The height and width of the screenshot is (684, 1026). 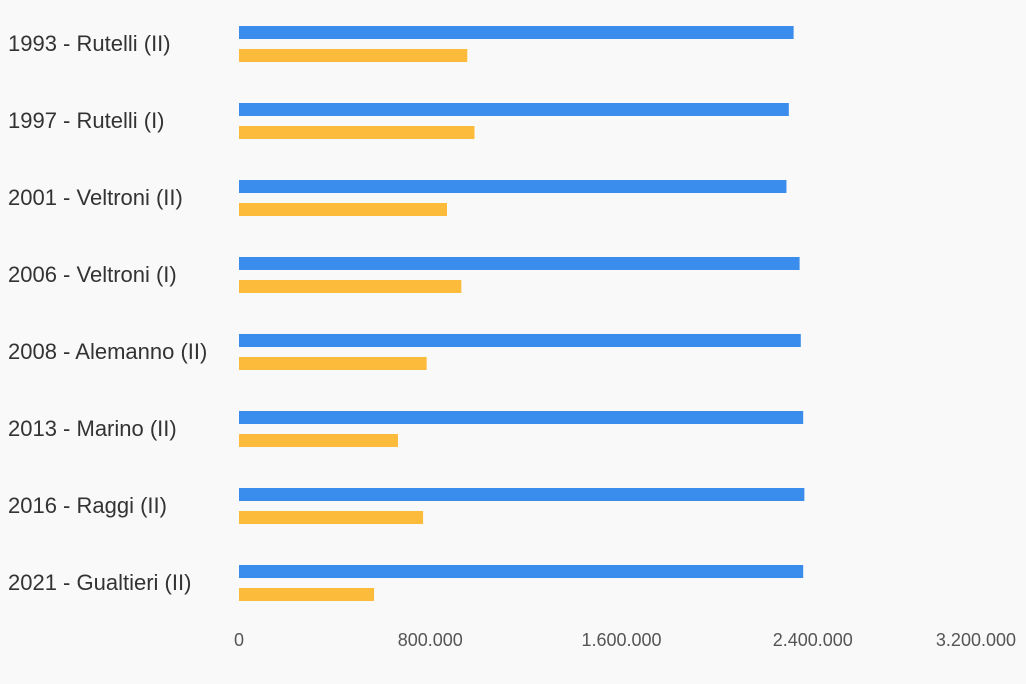 What do you see at coordinates (92, 274) in the screenshot?
I see `category-label: 2006 - Veltroni (I)` at bounding box center [92, 274].